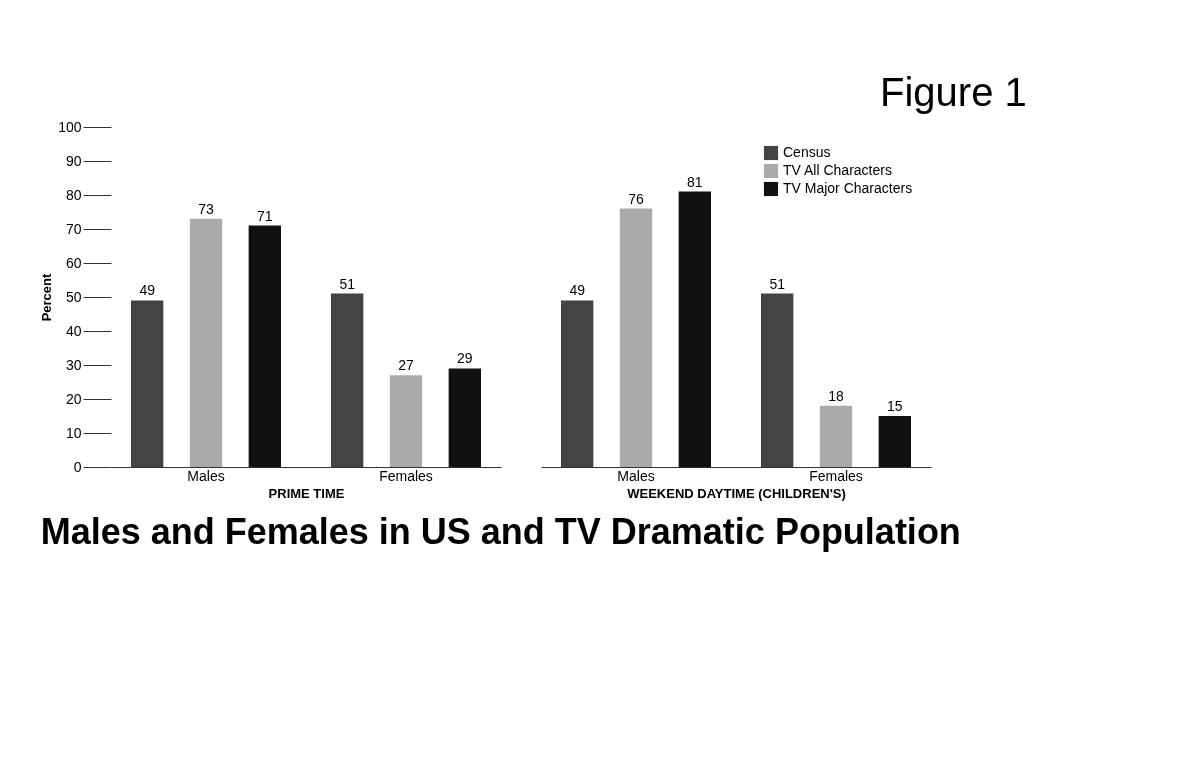  I want to click on data-label: 73, so click(206, 208).